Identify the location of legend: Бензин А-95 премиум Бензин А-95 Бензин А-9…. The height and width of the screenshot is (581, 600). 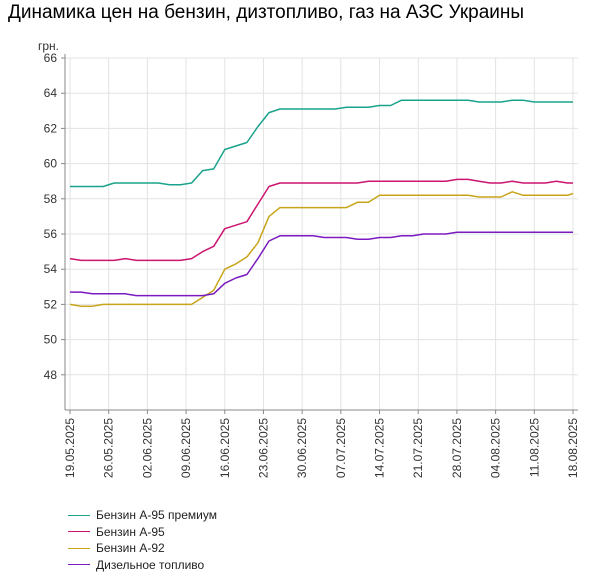
(142, 540).